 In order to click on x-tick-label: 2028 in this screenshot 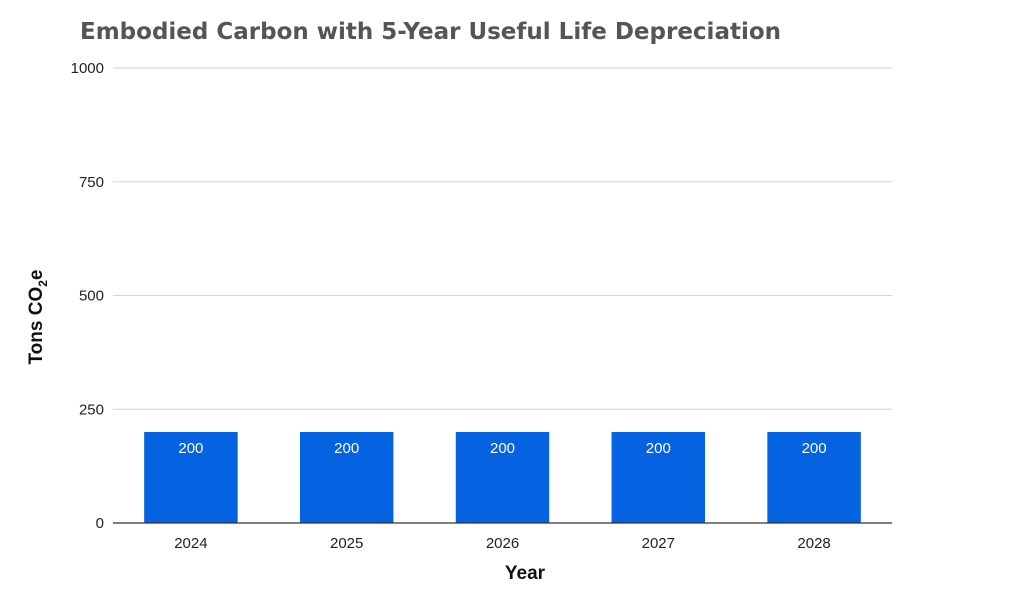, I will do `click(813, 543)`.